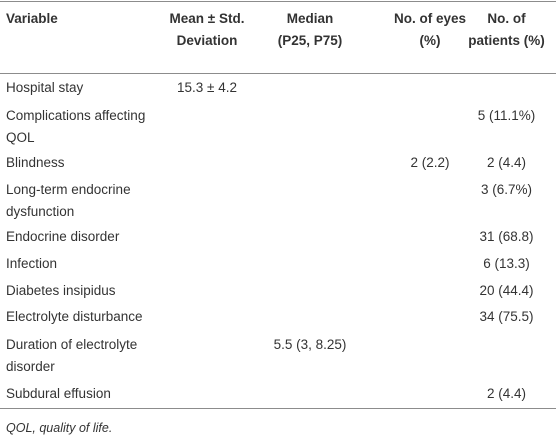  What do you see at coordinates (72, 355) in the screenshot?
I see `row-label: Duration of electrolyte disorder` at bounding box center [72, 355].